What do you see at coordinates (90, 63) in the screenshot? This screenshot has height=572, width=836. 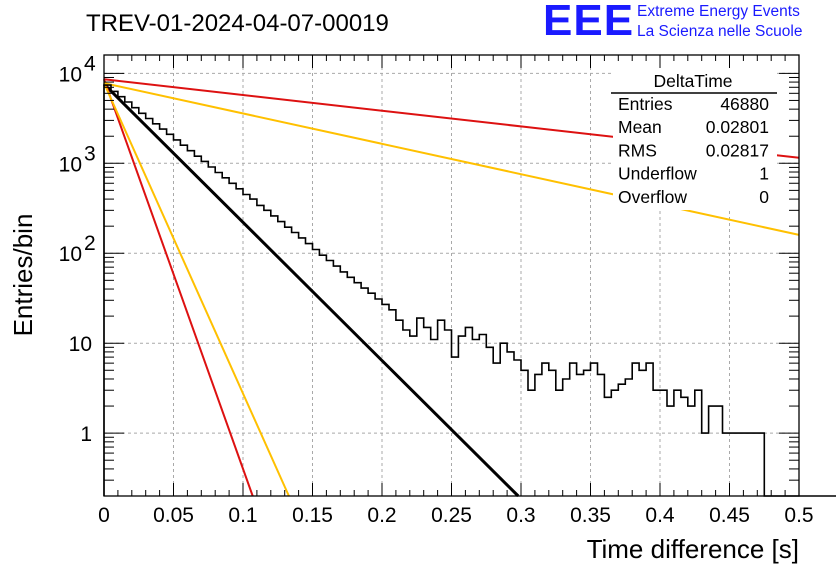 I see `y-tick-exponent: 4` at bounding box center [90, 63].